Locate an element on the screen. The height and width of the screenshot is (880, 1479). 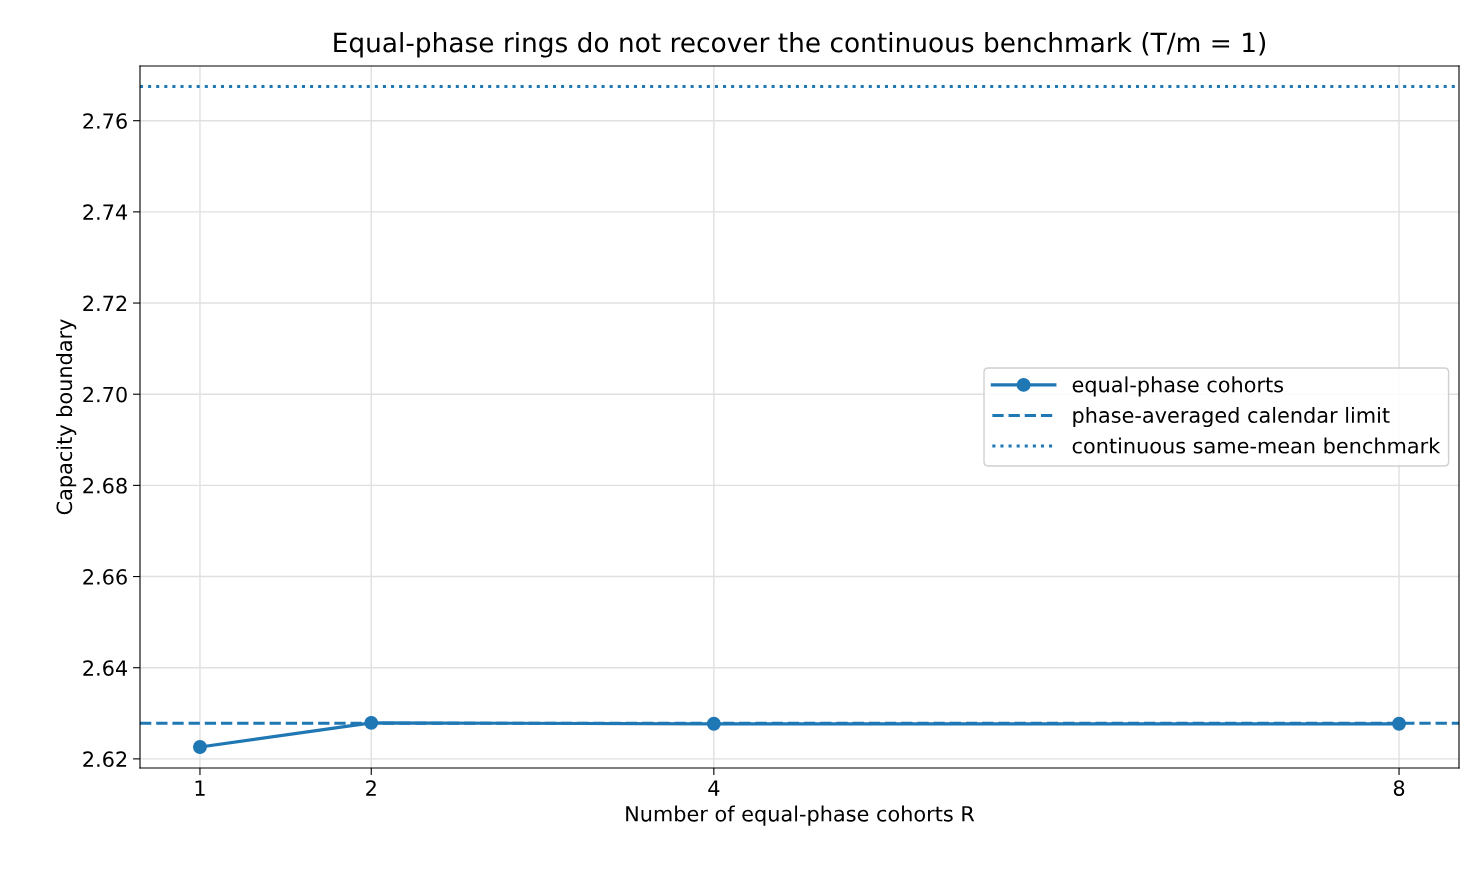
y-tick-label: 2.64 is located at coordinates (105, 668).